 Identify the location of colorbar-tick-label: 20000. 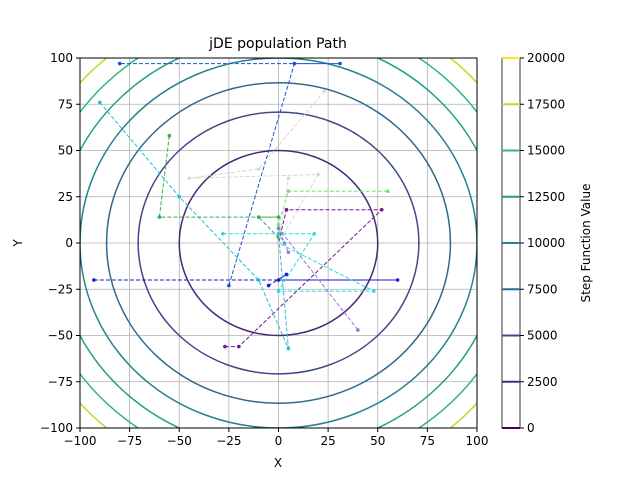
(546, 58).